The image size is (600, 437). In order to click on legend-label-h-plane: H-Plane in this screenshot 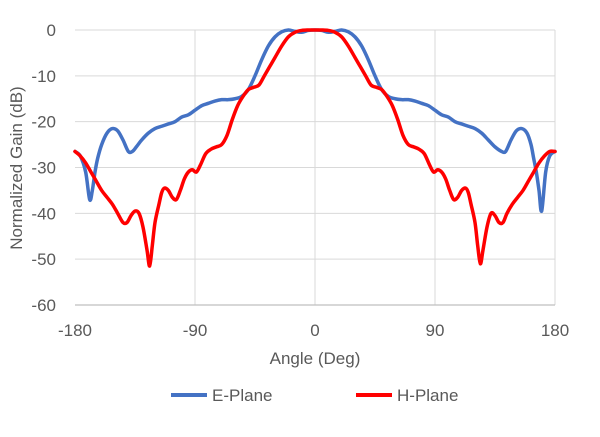, I will do `click(427, 395)`.